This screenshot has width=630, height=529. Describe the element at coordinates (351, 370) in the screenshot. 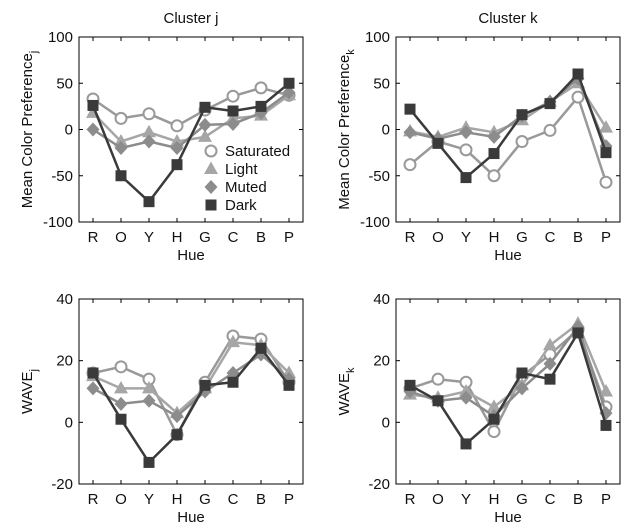

I see `y-axis-label-subscript: k` at that location.